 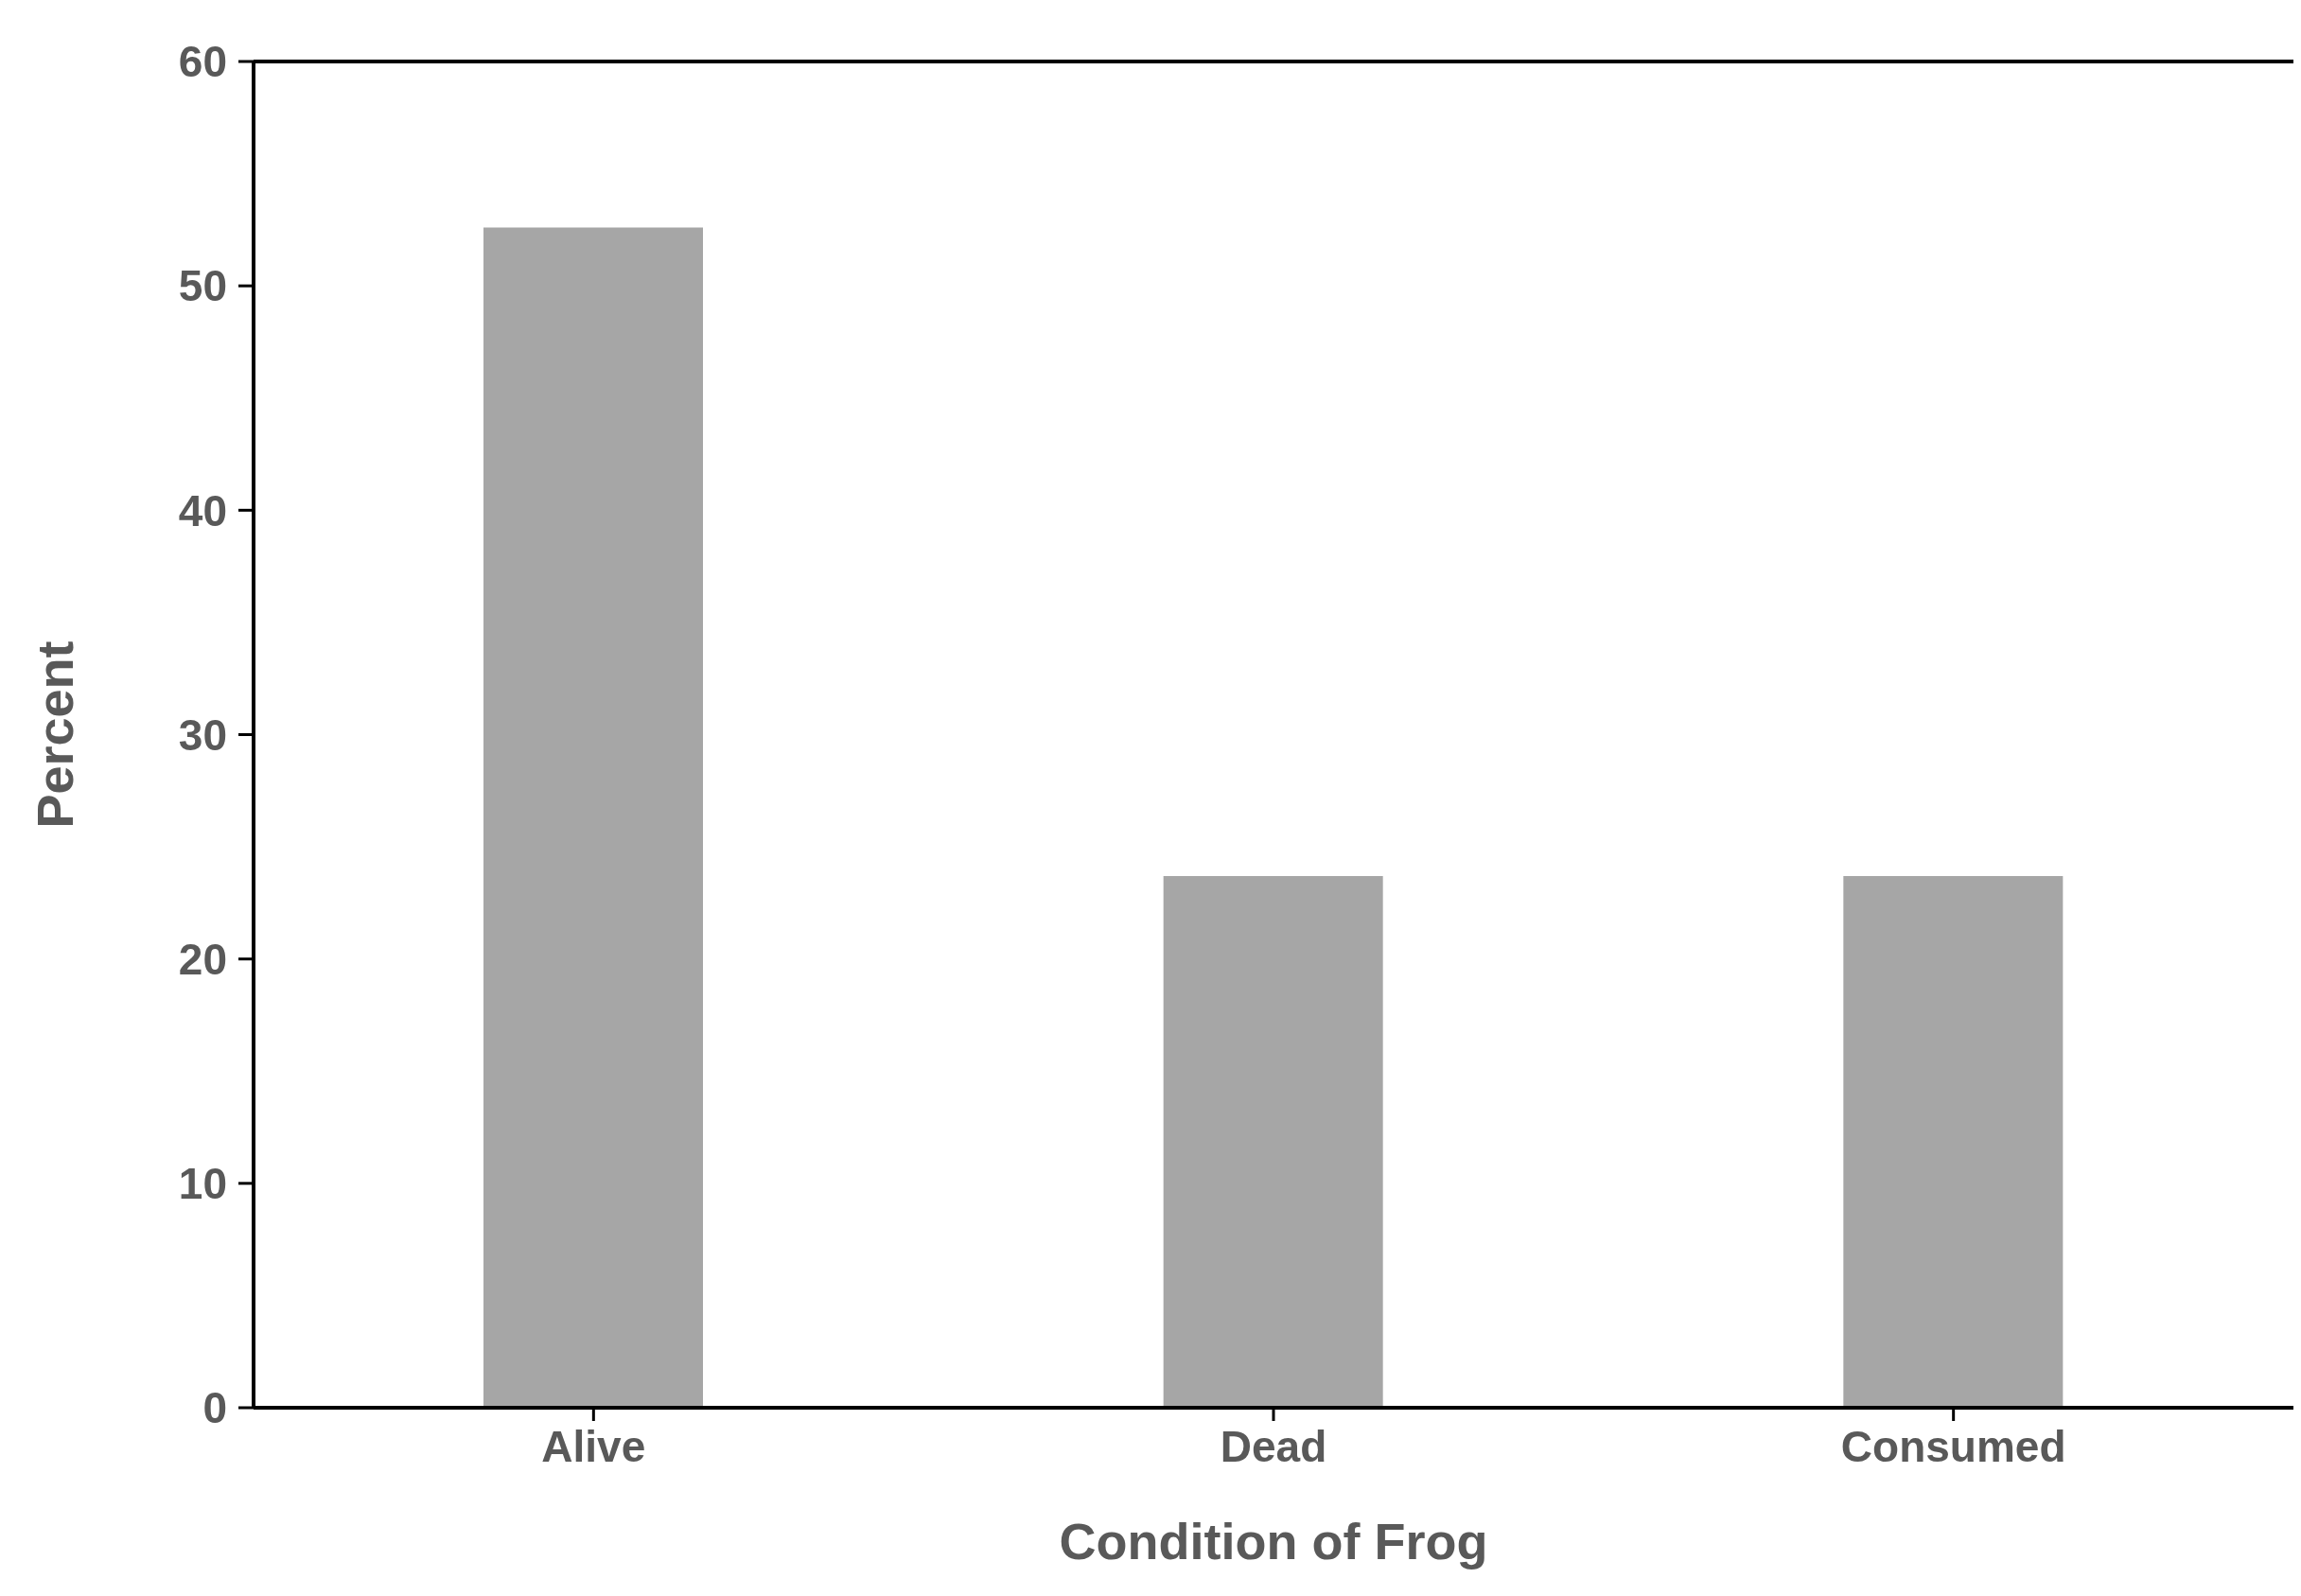 What do you see at coordinates (203, 735) in the screenshot?
I see `y-tick-label: 30` at bounding box center [203, 735].